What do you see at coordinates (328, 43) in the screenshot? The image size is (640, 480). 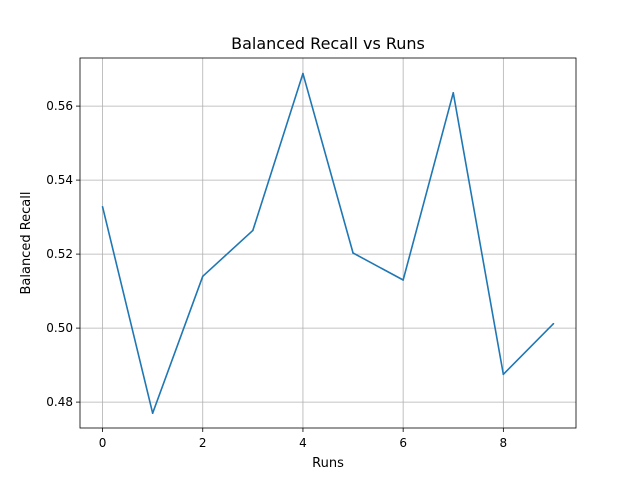 I see `chart-title: Balanced Recall vs Runs` at bounding box center [328, 43].